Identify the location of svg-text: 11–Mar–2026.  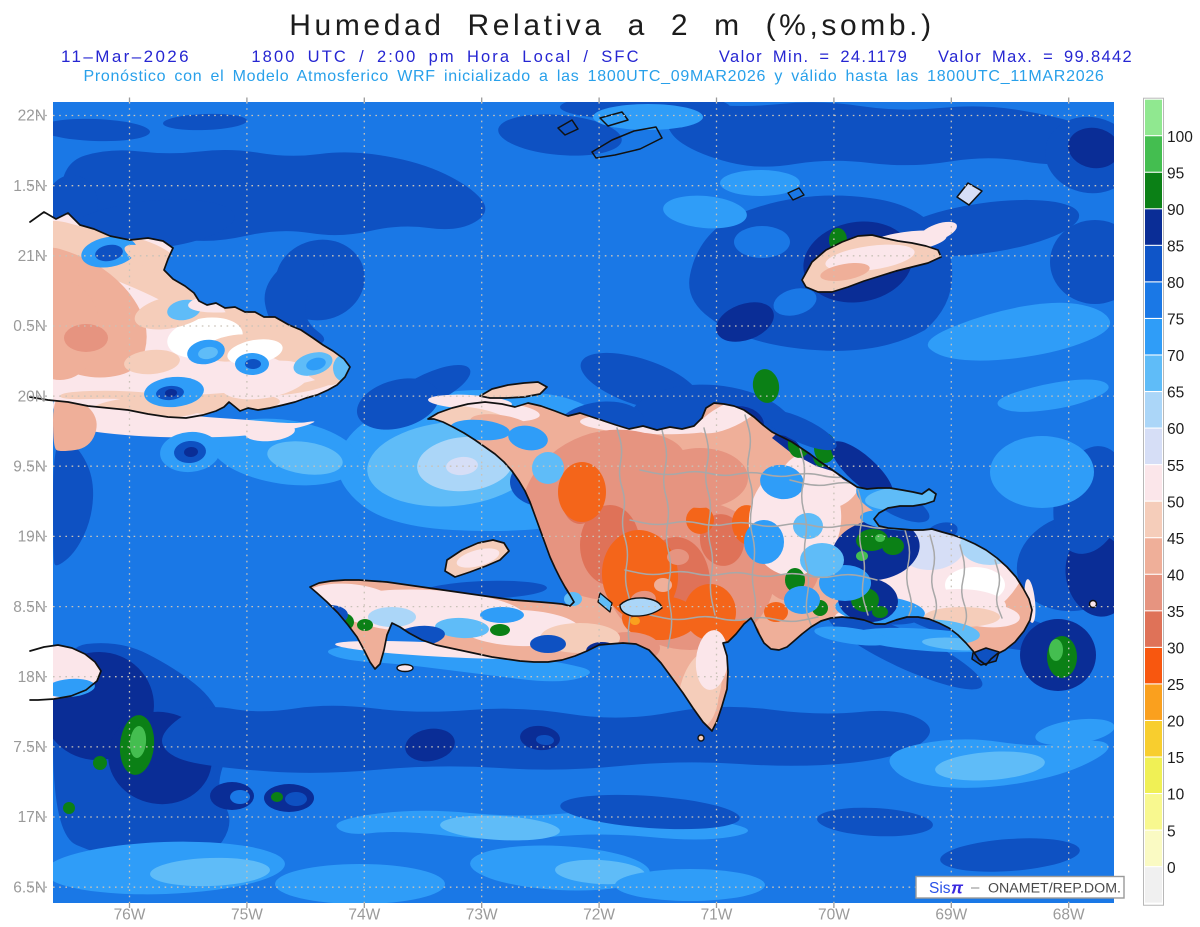
(126, 56).